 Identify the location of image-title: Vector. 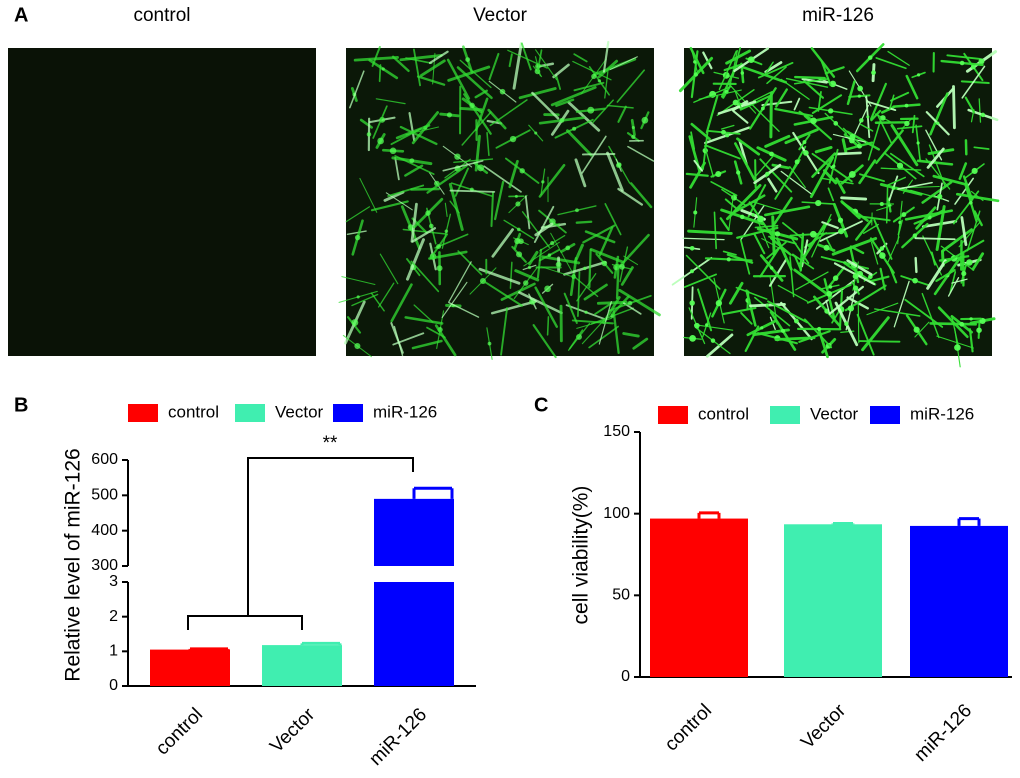
(500, 15).